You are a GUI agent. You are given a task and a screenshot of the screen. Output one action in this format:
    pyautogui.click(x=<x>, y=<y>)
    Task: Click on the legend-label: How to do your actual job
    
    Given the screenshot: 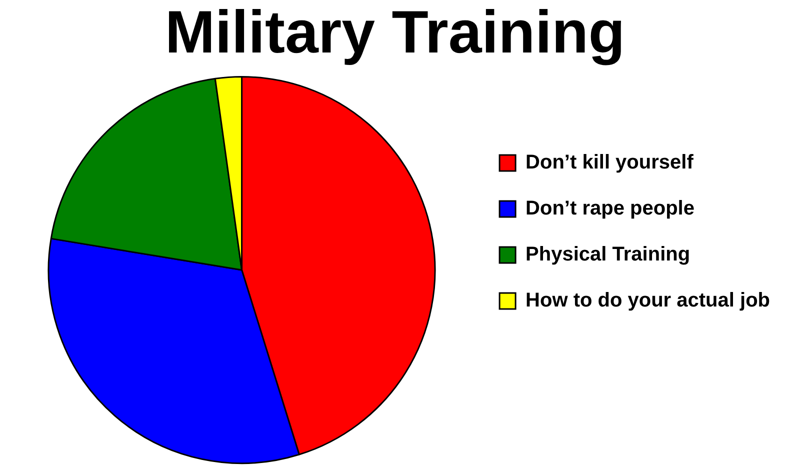 What is the action you would take?
    pyautogui.click(x=648, y=301)
    